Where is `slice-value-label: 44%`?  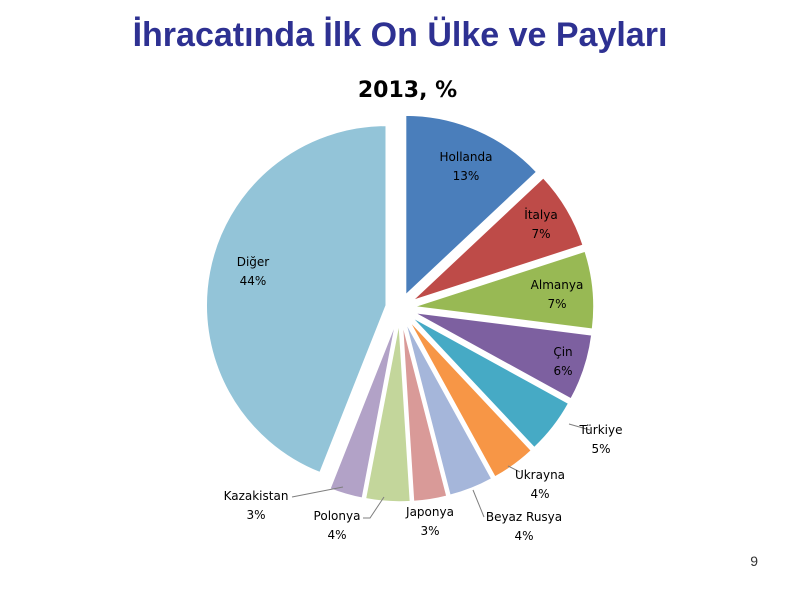
slice-value-label: 44% is located at coordinates (253, 281).